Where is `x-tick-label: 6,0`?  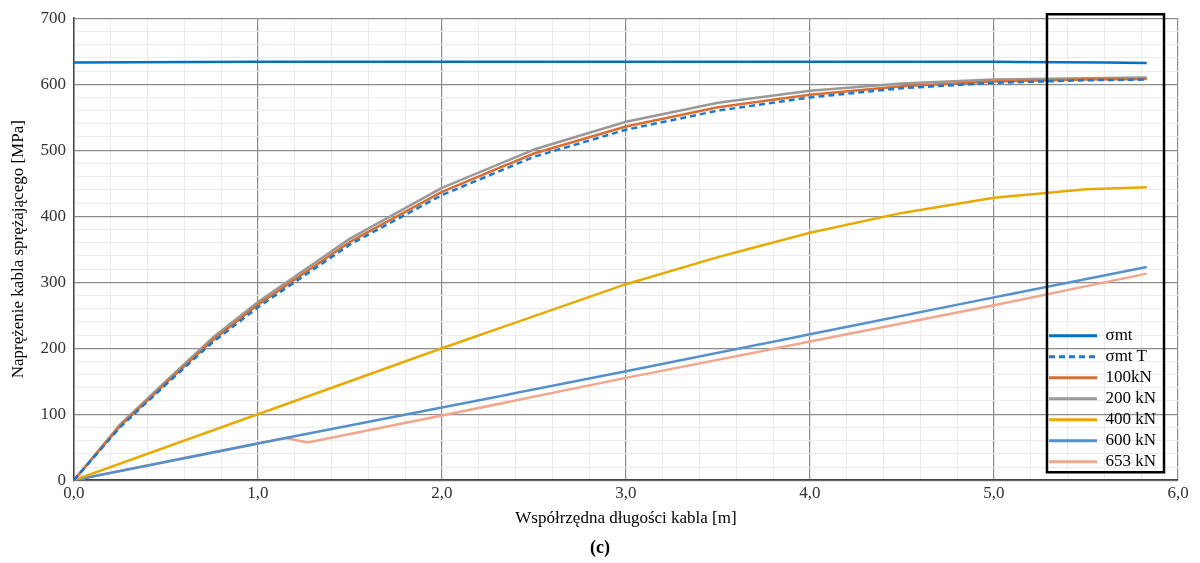
x-tick-label: 6,0 is located at coordinates (1178, 492).